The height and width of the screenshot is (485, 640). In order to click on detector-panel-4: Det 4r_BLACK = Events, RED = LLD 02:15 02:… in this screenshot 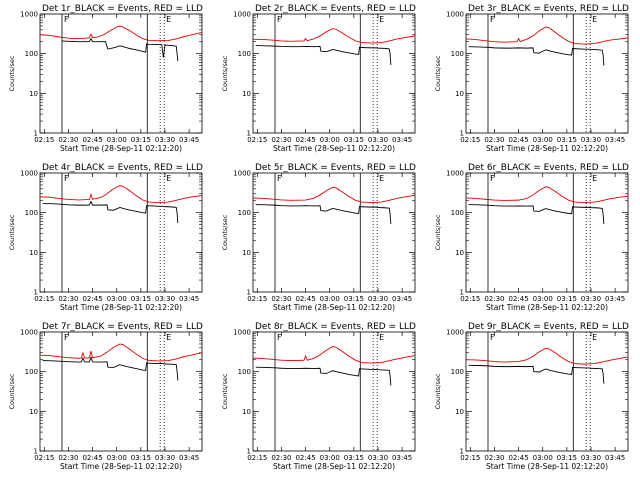, I will do `click(105, 237)`.